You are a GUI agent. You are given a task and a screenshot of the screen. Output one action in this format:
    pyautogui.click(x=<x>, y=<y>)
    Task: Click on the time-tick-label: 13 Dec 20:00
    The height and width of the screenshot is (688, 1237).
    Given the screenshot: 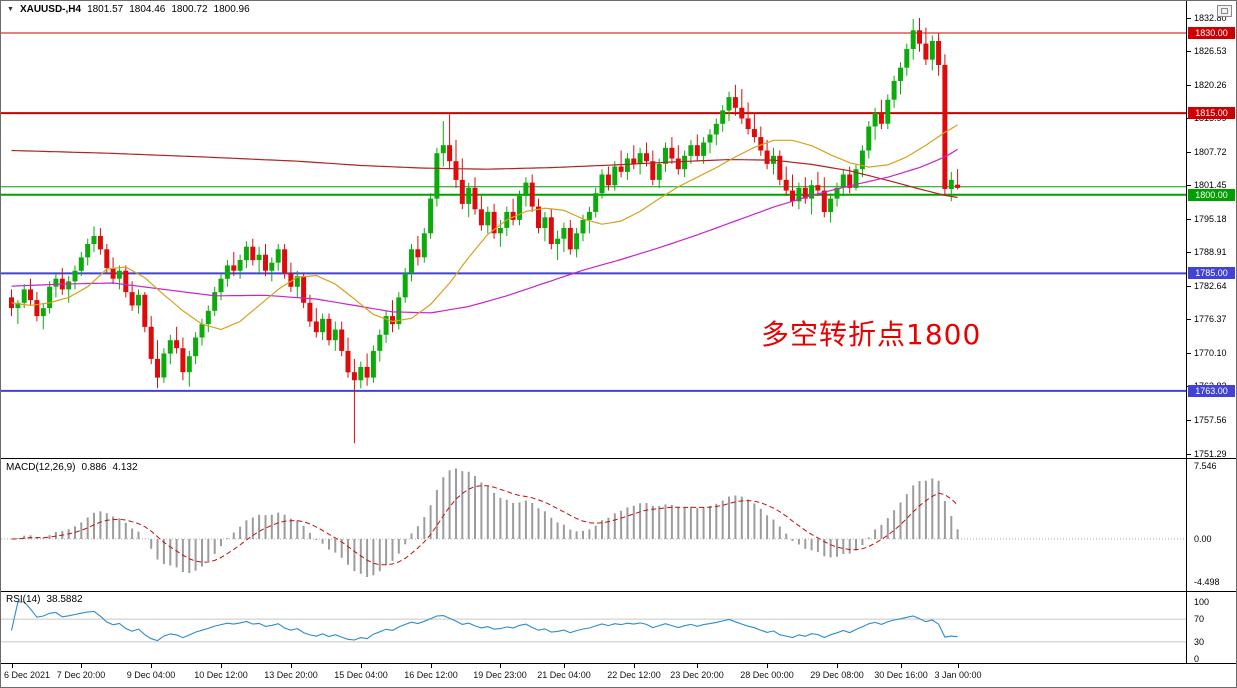 What is the action you would take?
    pyautogui.click(x=291, y=675)
    